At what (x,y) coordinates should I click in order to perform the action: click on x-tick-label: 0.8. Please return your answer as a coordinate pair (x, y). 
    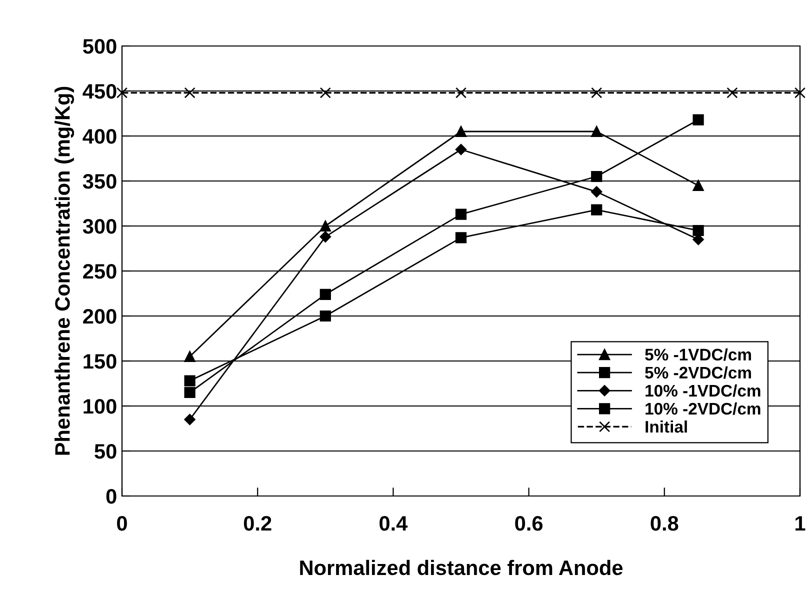
    Looking at the image, I should click on (664, 523).